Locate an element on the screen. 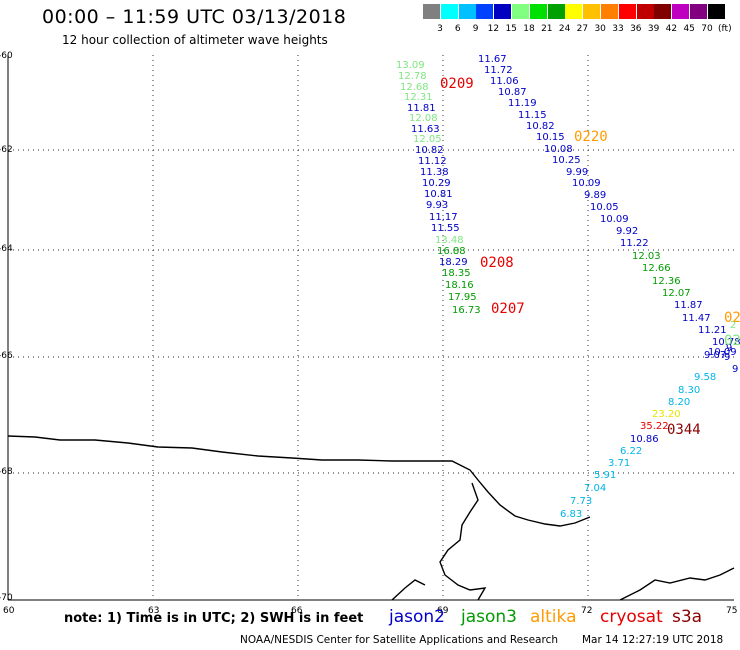 The image size is (740, 650). swh-value: 10.15 is located at coordinates (550, 137).